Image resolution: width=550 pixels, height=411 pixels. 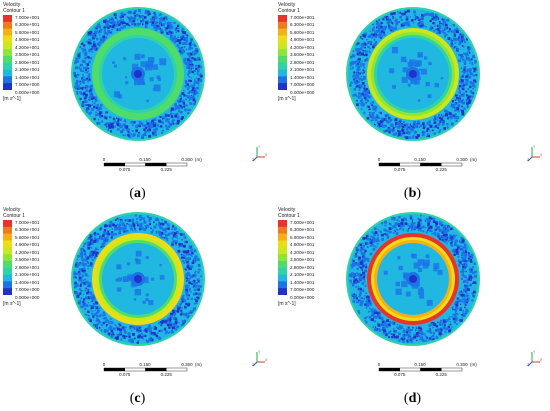 What do you see at coordinates (137, 193) in the screenshot?
I see `panel-label: (a)` at bounding box center [137, 193].